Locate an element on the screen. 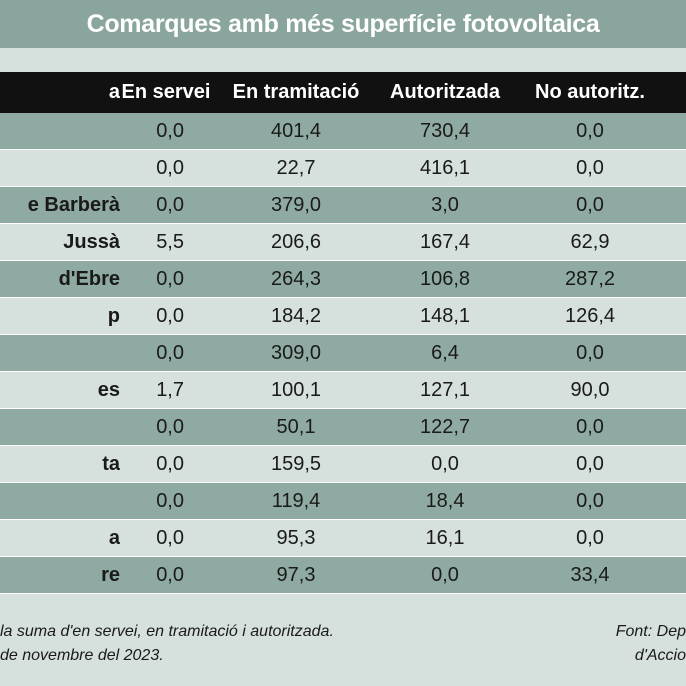 The width and height of the screenshot is (686, 686). cell-autoritzada: 127,1 is located at coordinates (445, 389).